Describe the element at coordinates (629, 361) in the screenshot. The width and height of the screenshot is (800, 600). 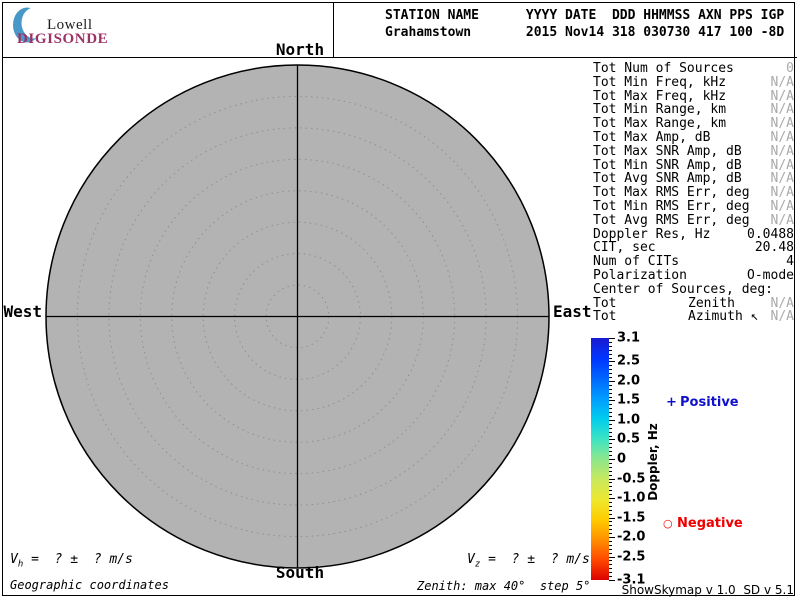
I see `colorbar-tick-label: 2.5` at that location.